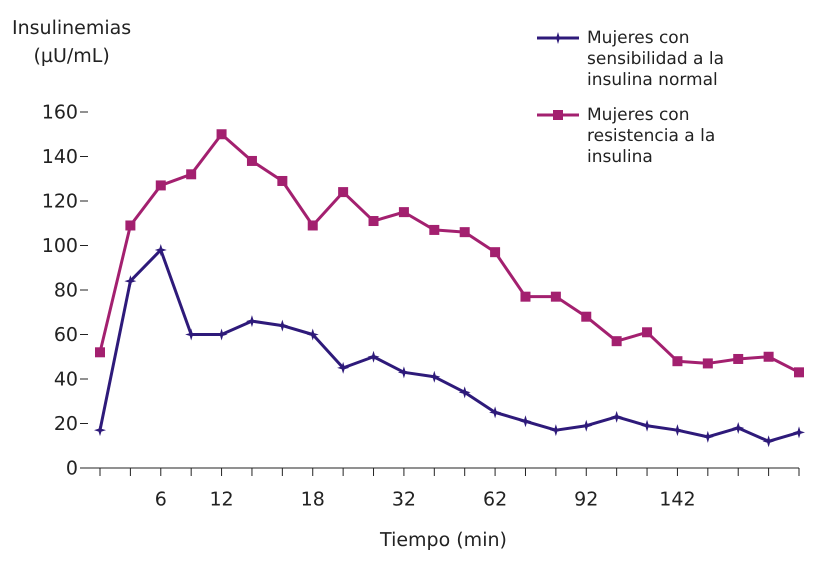  I want to click on y-tick-label: 0, so click(72, 469).